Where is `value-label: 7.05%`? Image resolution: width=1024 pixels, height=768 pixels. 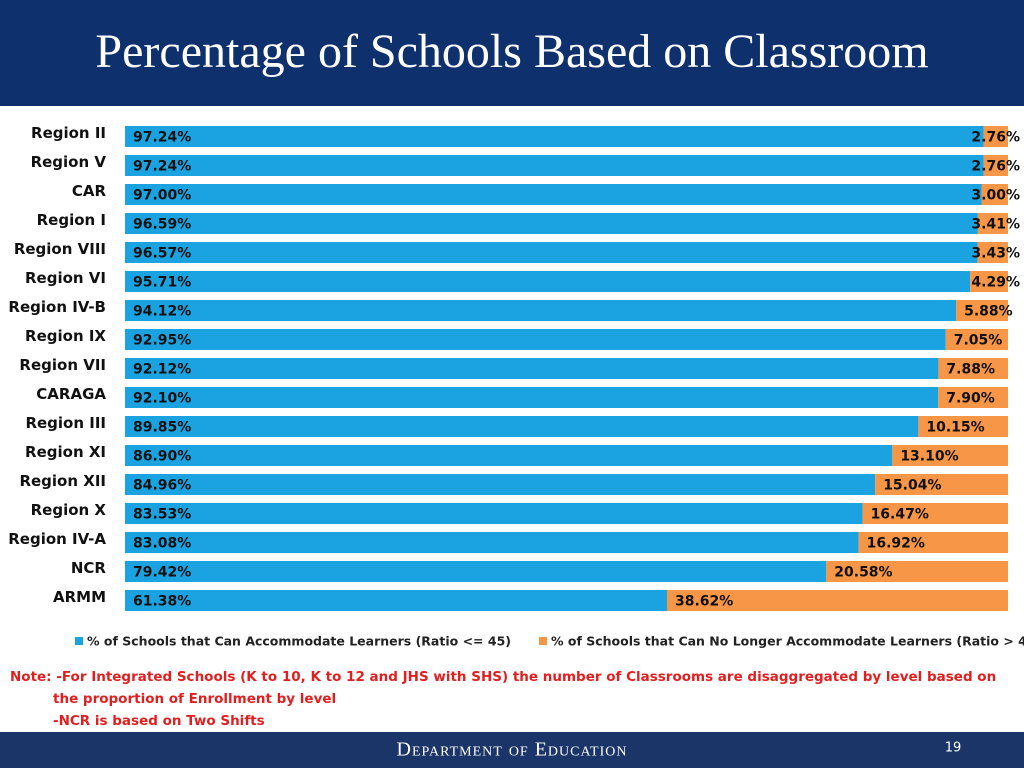 value-label: 7.05% is located at coordinates (978, 341).